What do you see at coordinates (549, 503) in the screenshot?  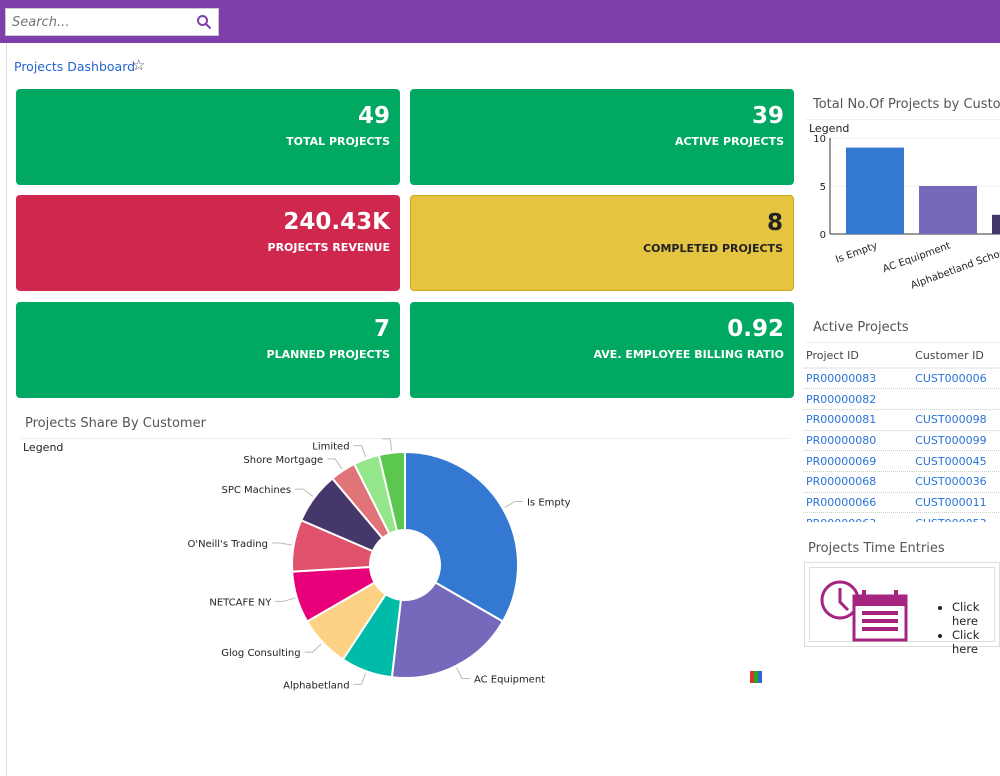 I see `pie-label: Is Empty` at bounding box center [549, 503].